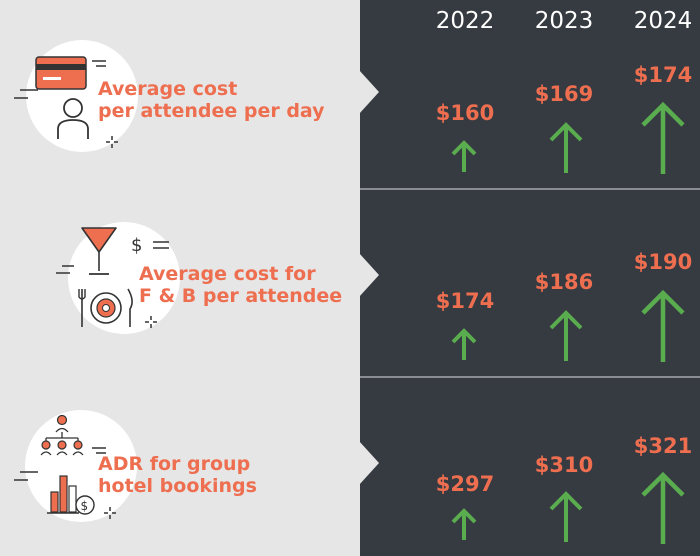 Image resolution: width=700 pixels, height=556 pixels. What do you see at coordinates (663, 21) in the screenshot?
I see `year-header-2024: 2024` at bounding box center [663, 21].